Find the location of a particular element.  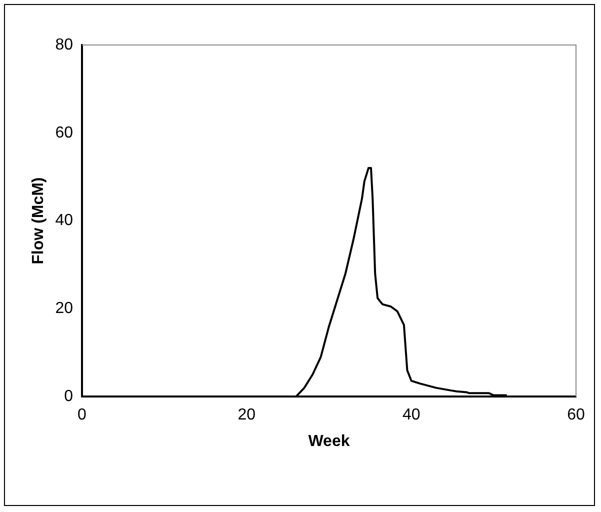

x-tick-label: 60 is located at coordinates (576, 415).